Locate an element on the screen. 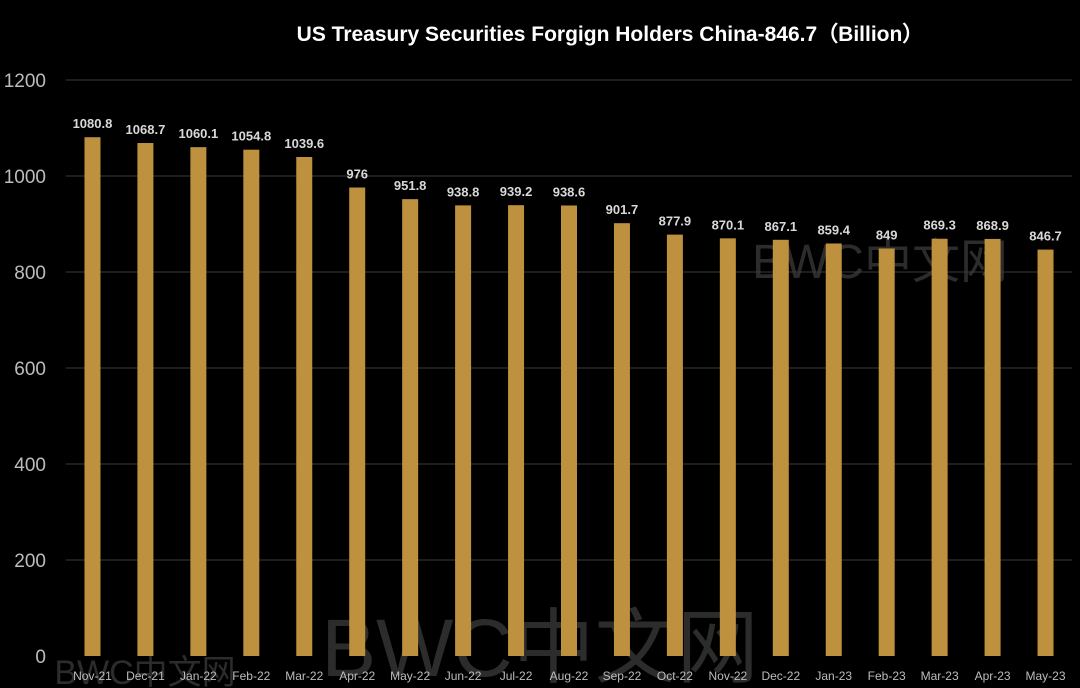 The image size is (1080, 688). x-tick-label: Apr-23 is located at coordinates (993, 676).